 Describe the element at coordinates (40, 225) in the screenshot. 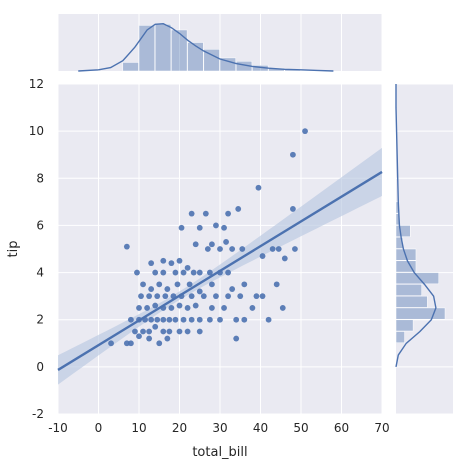

I see `y-tick-label: 6` at that location.